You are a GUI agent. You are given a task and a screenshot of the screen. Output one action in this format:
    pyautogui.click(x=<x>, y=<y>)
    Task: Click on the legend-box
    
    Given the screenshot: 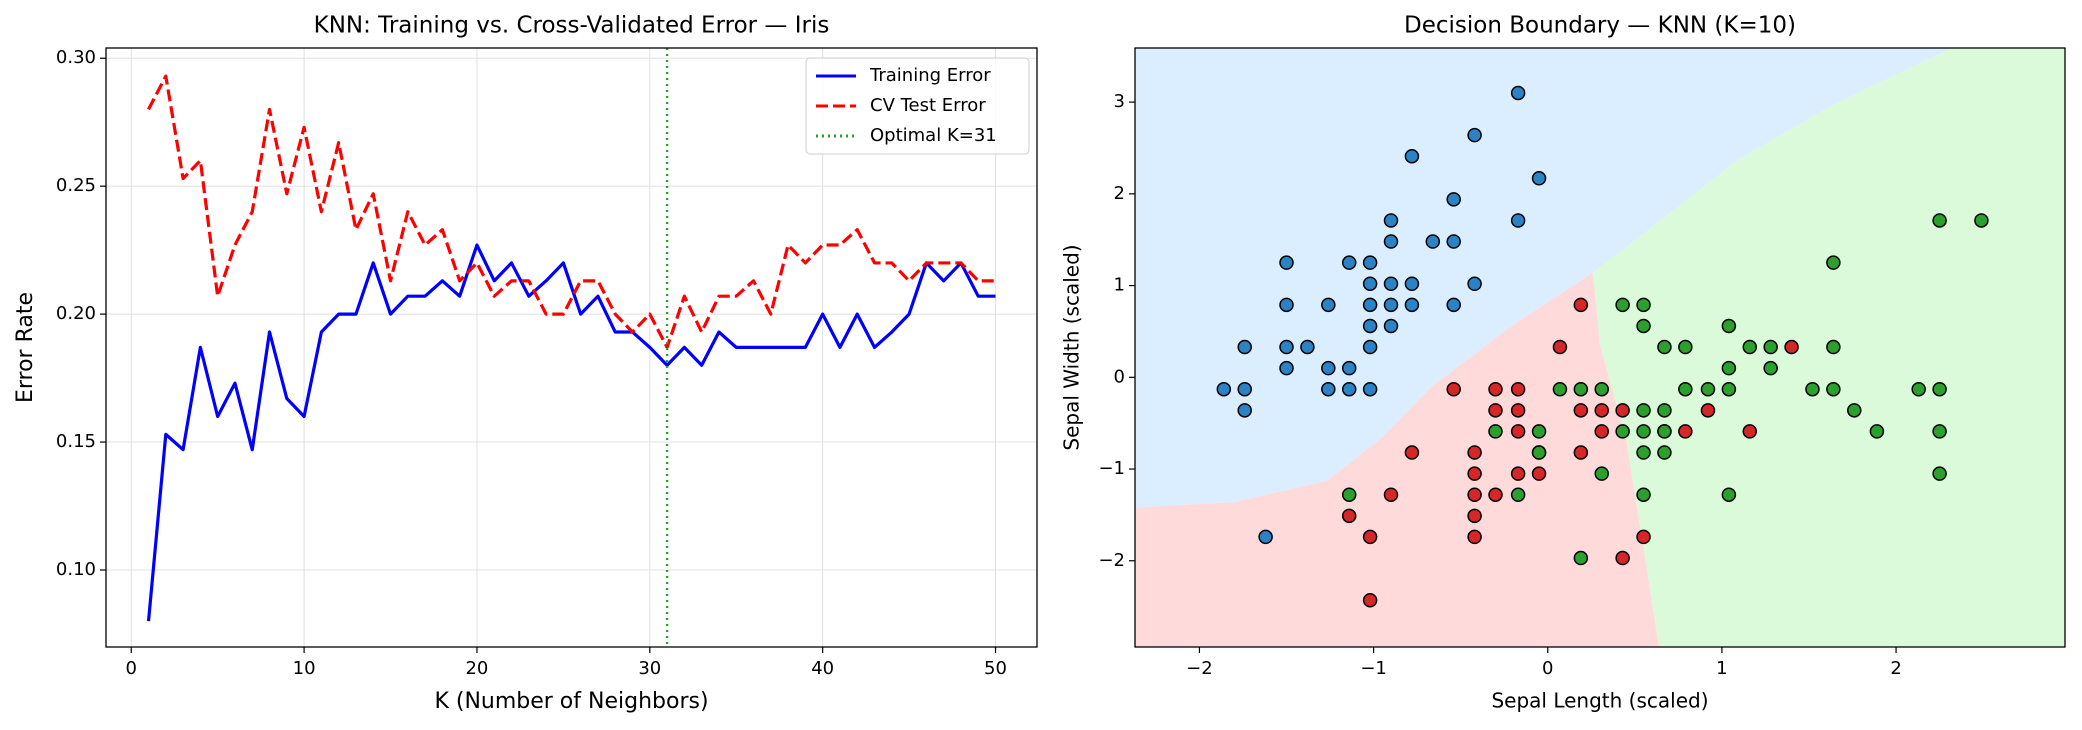 What is the action you would take?
    pyautogui.click(x=917, y=106)
    